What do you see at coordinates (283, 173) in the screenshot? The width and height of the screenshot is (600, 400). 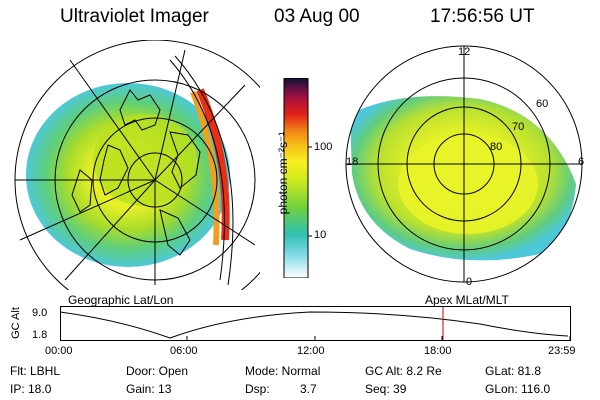 I see `colorbar-unit-label: photon cm⁻²s⁻¹` at bounding box center [283, 173].